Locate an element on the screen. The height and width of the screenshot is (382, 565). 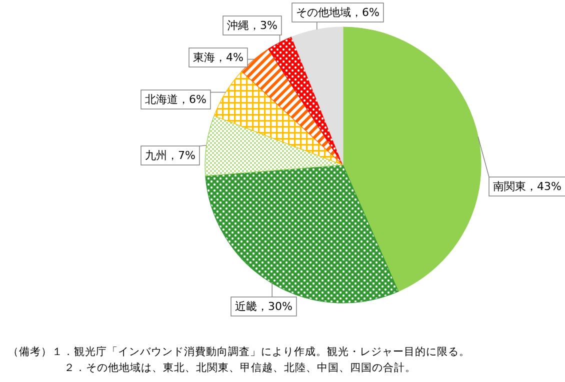
slice-label: 南関東 is located at coordinates (509, 186).